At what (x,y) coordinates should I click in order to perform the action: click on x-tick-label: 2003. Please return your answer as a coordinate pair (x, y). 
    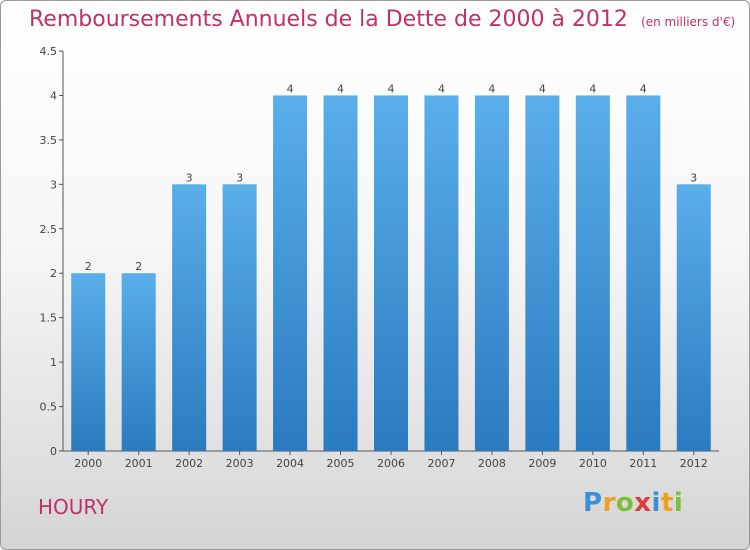
    Looking at the image, I should click on (240, 463).